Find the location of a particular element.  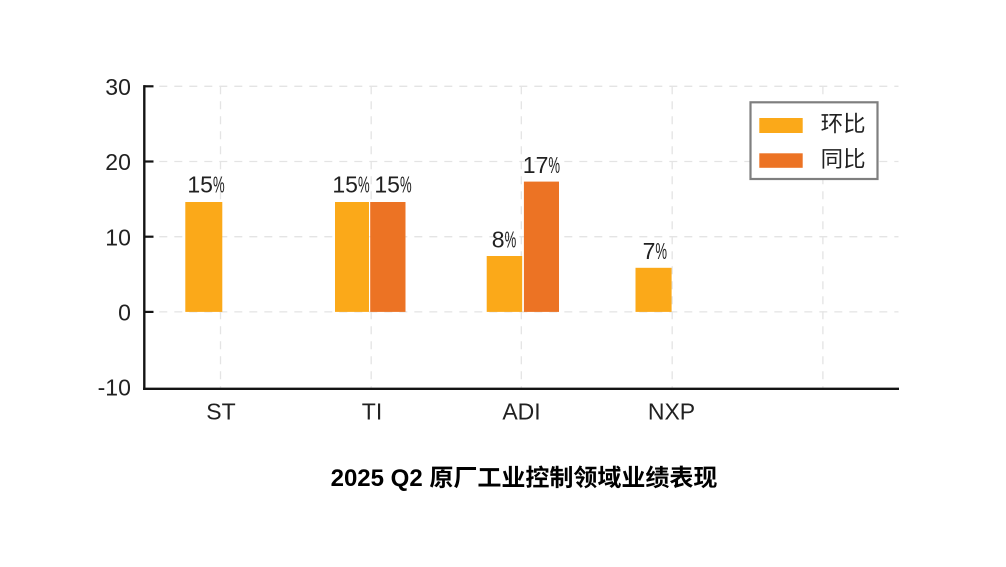

svg-text: -10 is located at coordinates (114, 388).